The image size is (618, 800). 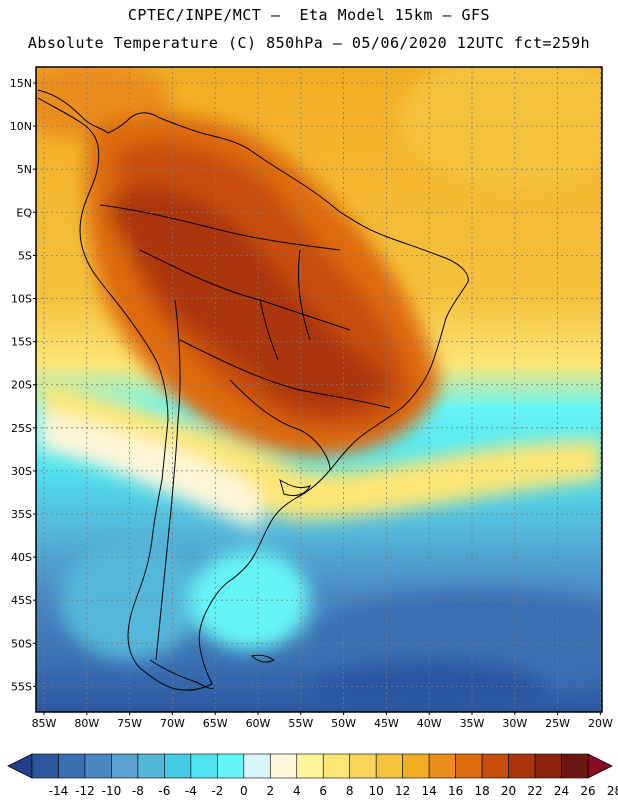 What do you see at coordinates (534, 791) in the screenshot?
I see `colorbar-label: 22` at bounding box center [534, 791].